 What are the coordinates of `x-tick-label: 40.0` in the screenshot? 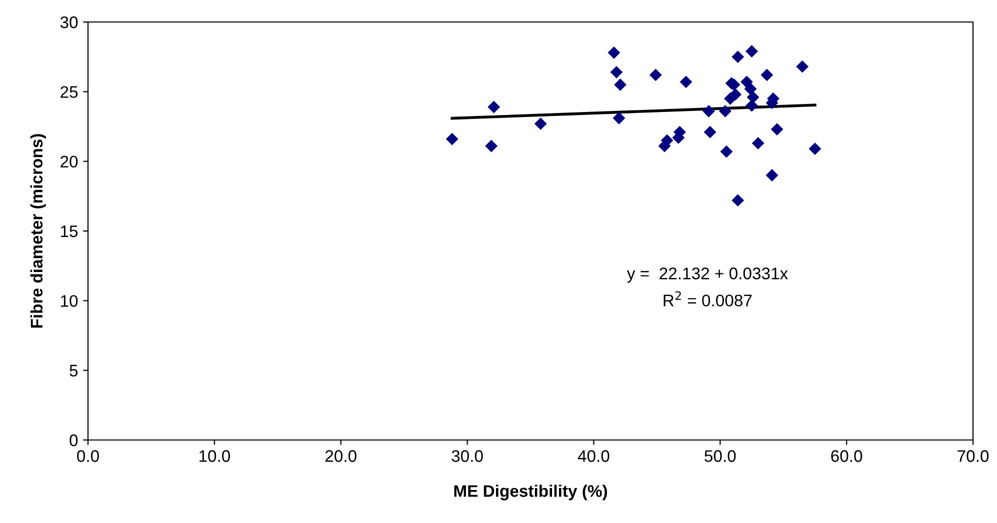 It's located at (594, 456).